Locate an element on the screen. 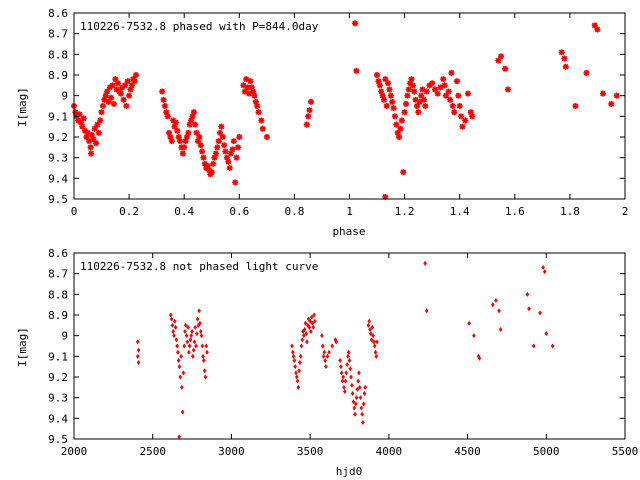 This screenshot has height=480, width=640. unphased-y-tick-label: 8.8 is located at coordinates (58, 294).